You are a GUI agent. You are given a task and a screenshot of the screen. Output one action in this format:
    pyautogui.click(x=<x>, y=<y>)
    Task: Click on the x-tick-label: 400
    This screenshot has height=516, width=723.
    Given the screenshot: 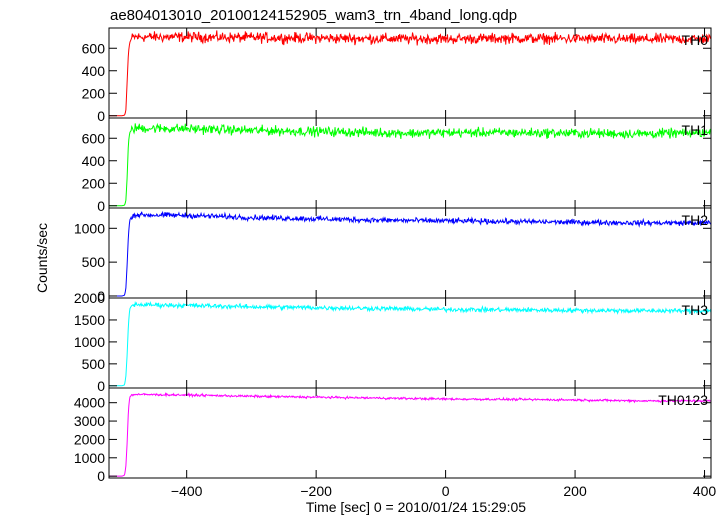 What is the action you would take?
    pyautogui.click(x=705, y=491)
    